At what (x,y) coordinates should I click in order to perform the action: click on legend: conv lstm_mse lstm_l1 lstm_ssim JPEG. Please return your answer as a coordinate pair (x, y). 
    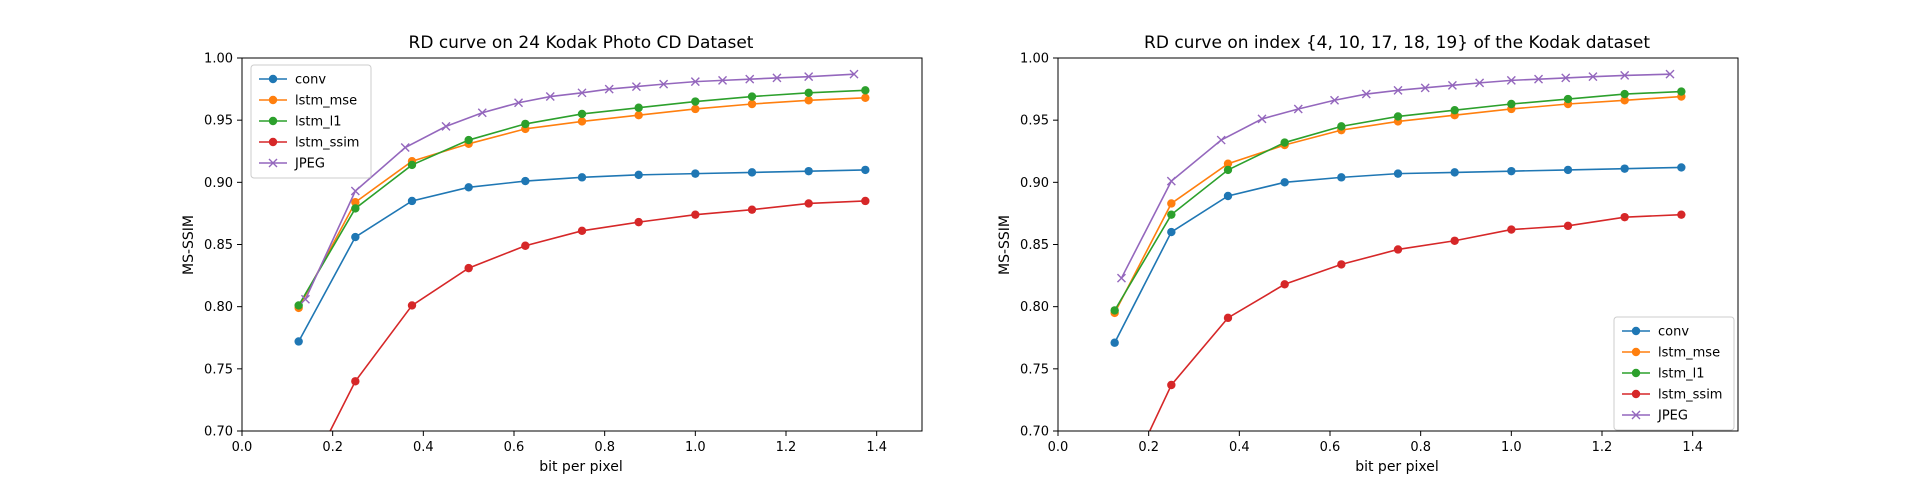
    Looking at the image, I should click on (1674, 373).